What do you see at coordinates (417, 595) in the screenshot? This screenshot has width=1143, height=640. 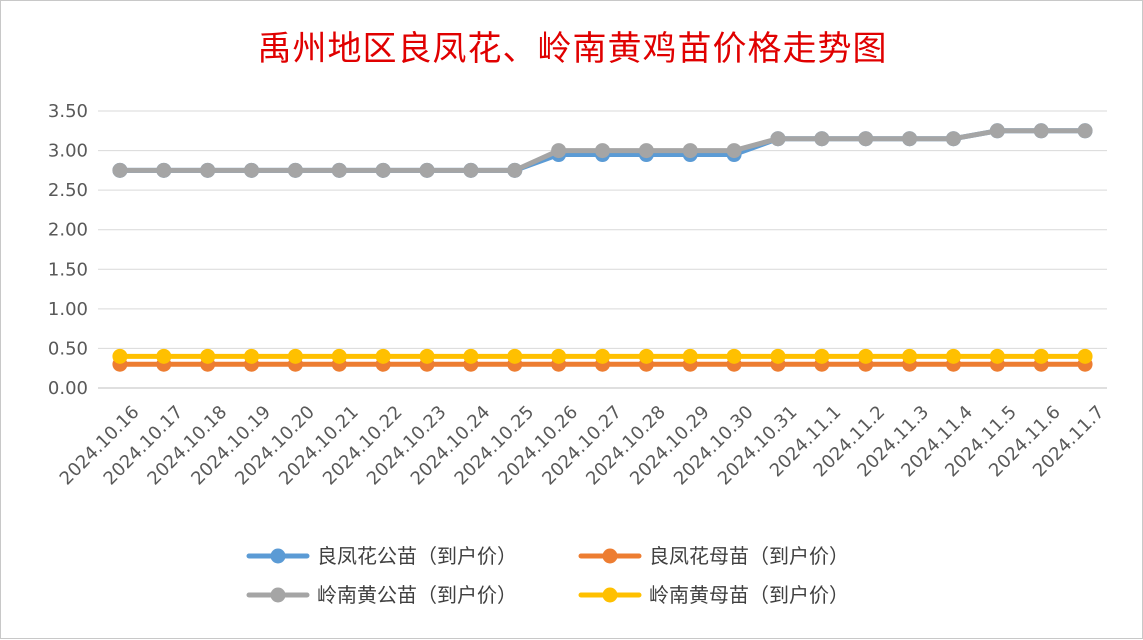 I see `legend-label: 岭南黄公苗（到户价）` at bounding box center [417, 595].